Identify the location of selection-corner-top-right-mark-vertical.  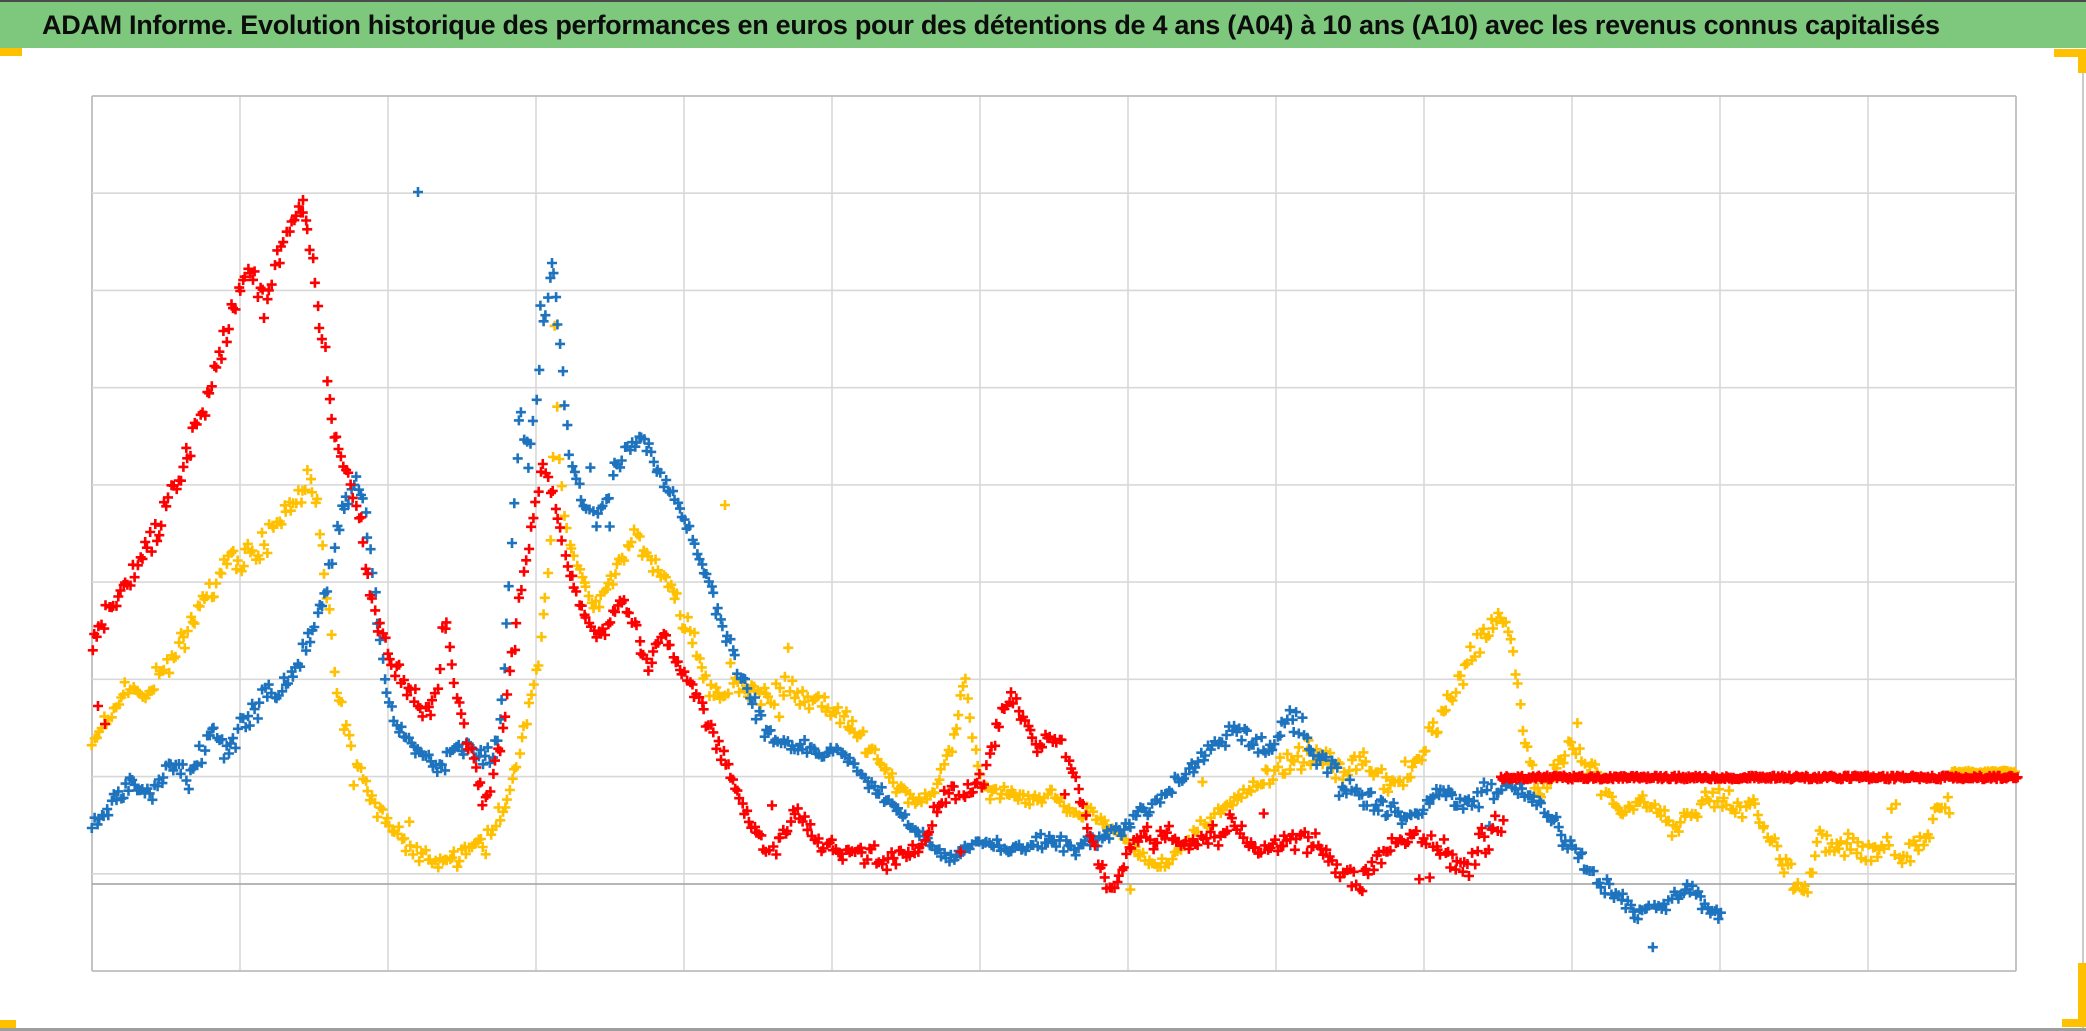
(2082, 61).